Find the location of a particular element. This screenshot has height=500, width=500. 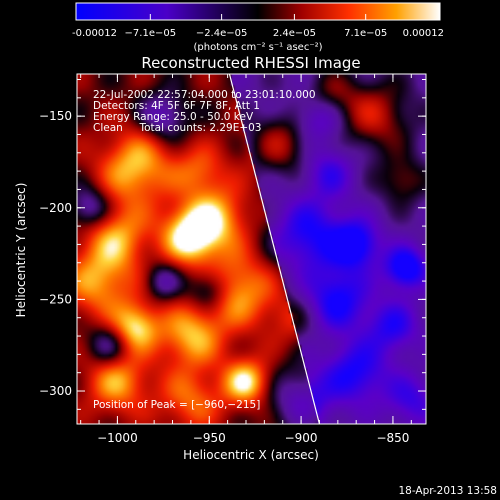

colorbar-tick-label: 0.00012 is located at coordinates (423, 33).